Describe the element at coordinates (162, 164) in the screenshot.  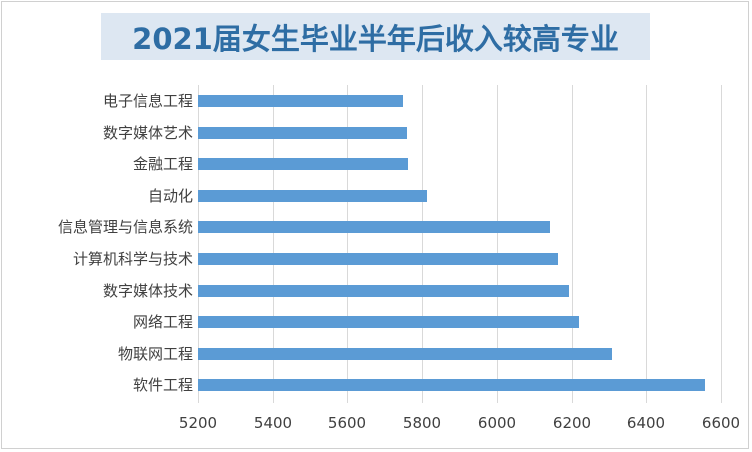
I see `category-label: 金融工程` at that location.